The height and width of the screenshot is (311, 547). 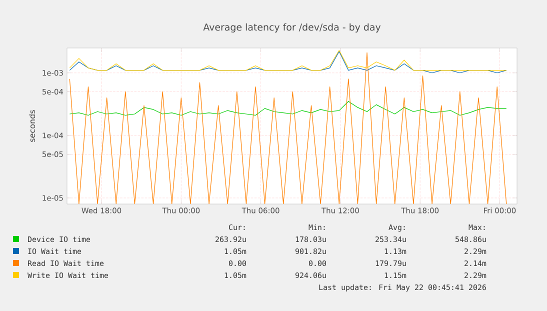 I want to click on line-series, so click(x=288, y=108).